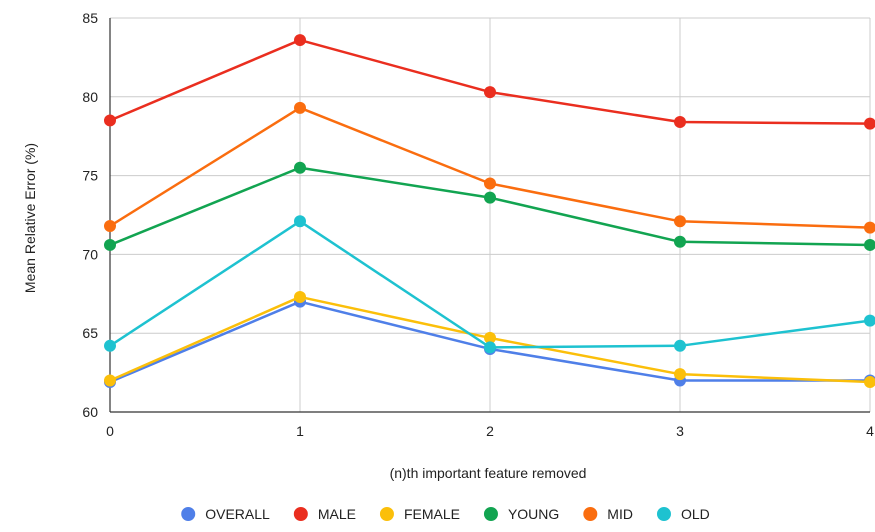 Image resolution: width=875 pixels, height=532 pixels. What do you see at coordinates (620, 514) in the screenshot?
I see `legend-label-mid: MID` at bounding box center [620, 514].